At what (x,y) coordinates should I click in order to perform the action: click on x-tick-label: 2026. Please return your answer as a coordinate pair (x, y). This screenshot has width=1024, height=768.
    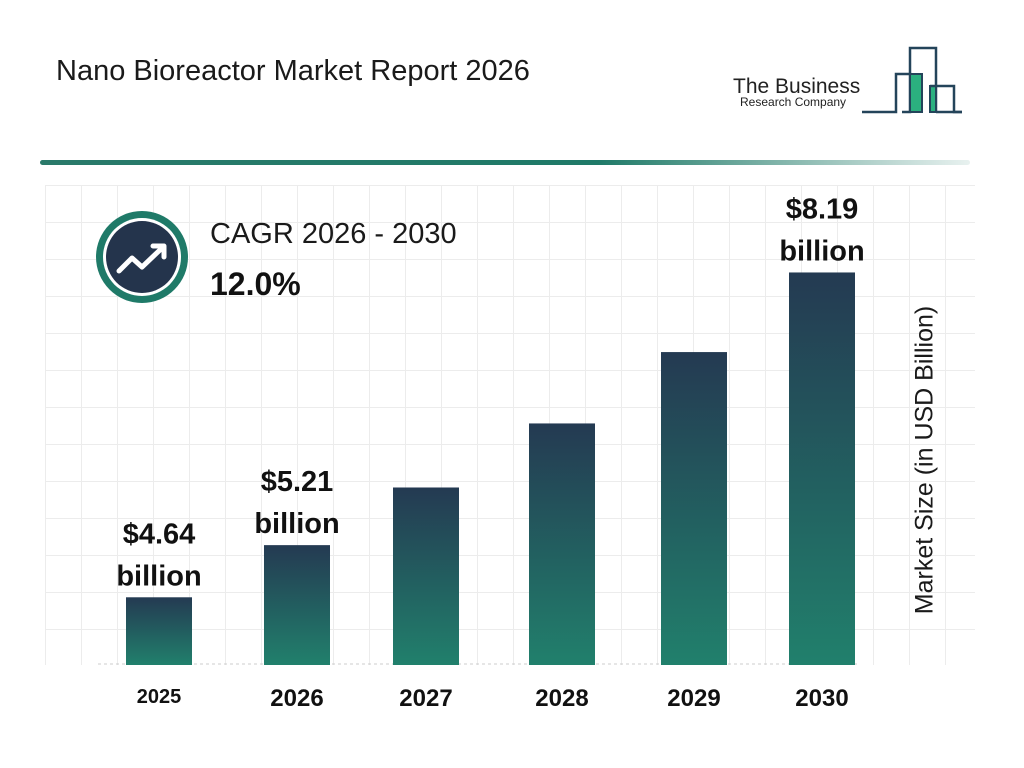
    Looking at the image, I should click on (296, 698).